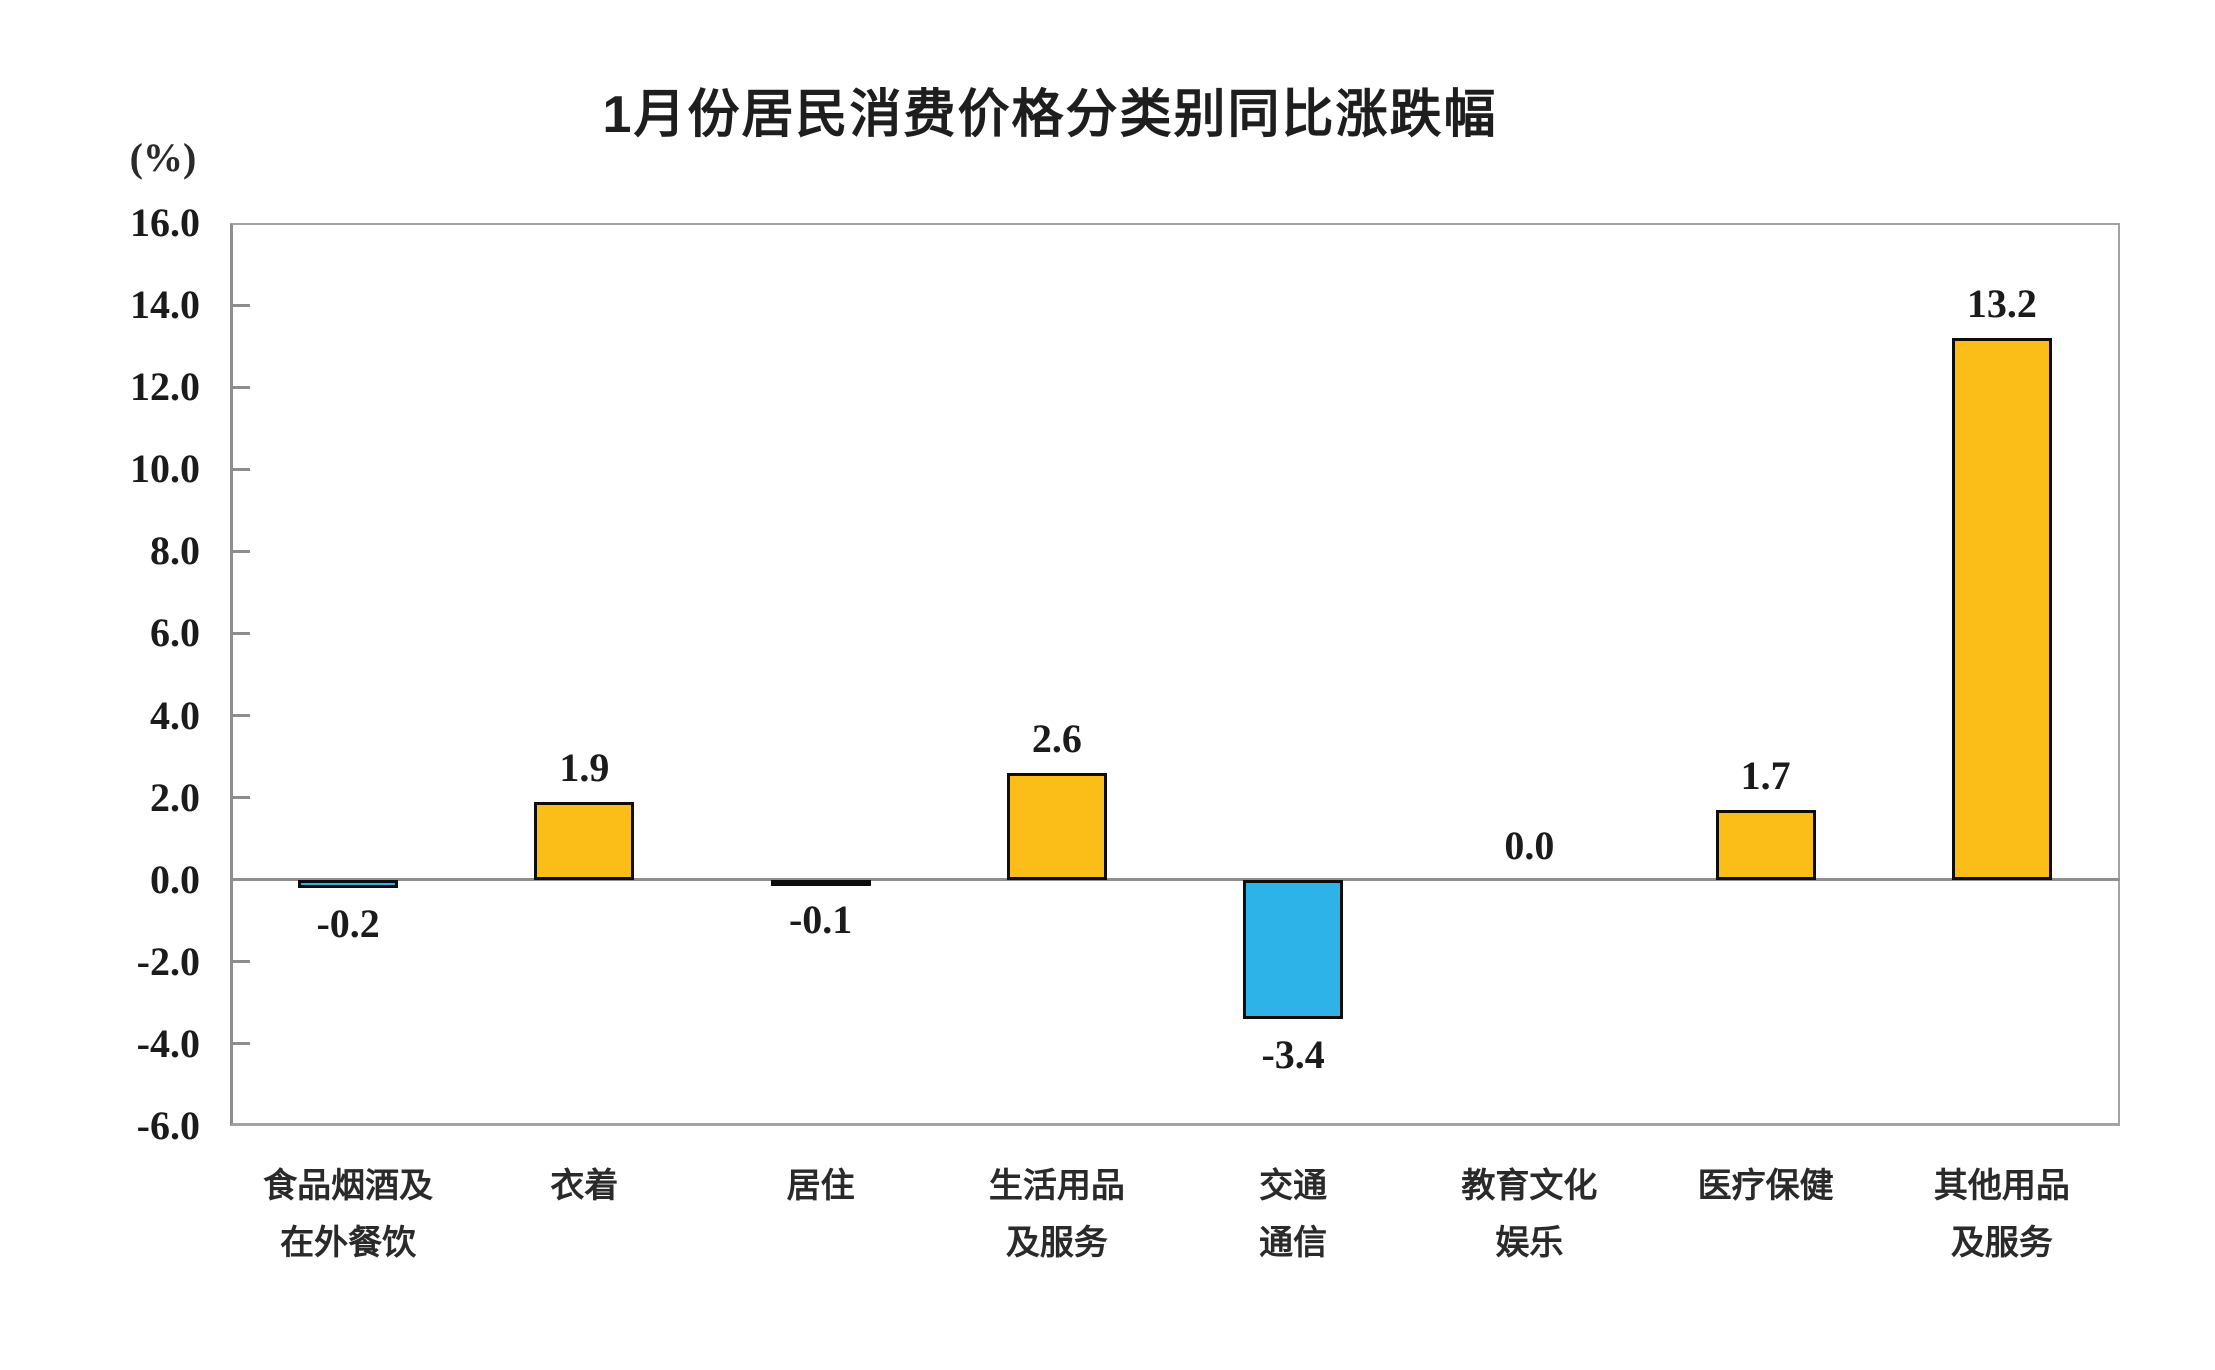  What do you see at coordinates (163, 157) in the screenshot?
I see `y-axis-unit-label: (%)` at bounding box center [163, 157].